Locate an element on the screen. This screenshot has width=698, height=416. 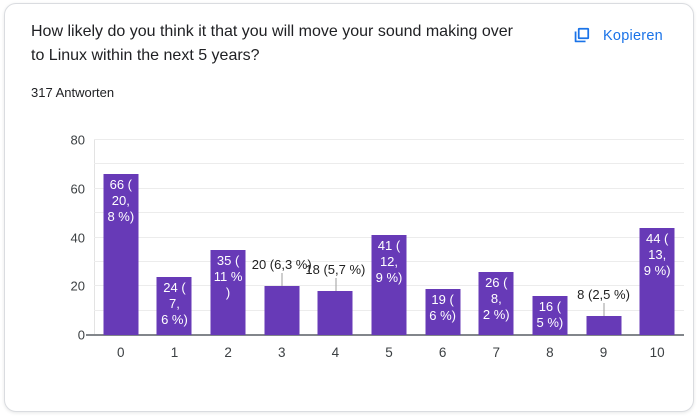
bar-7: 26 (8, 2 %) is located at coordinates (496, 303).